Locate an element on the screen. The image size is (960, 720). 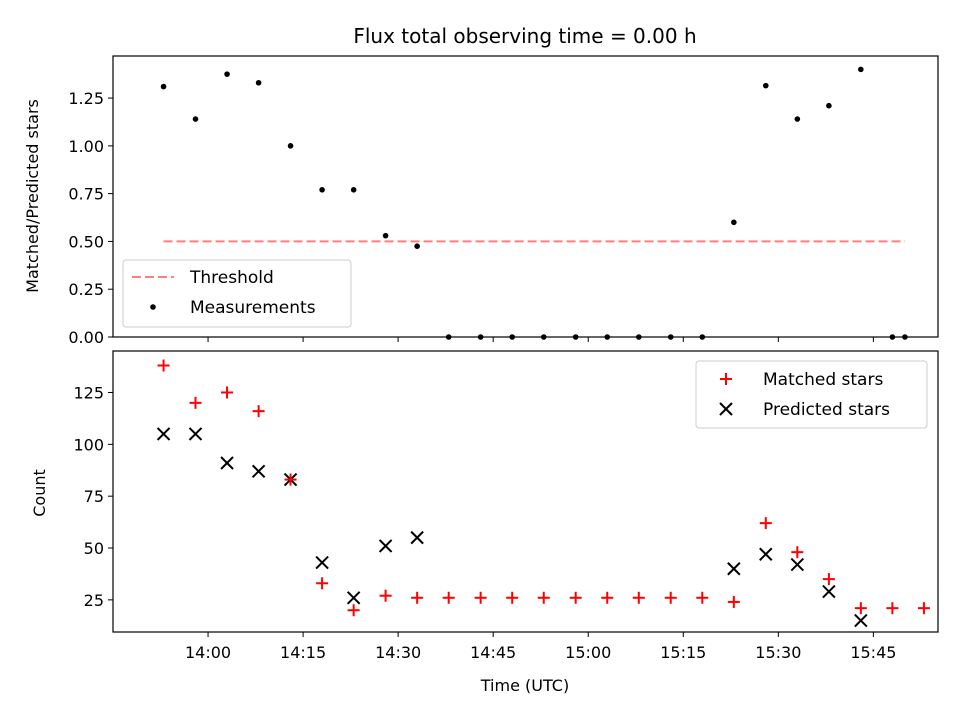
x-axis-label: Time (UTC) is located at coordinates (524, 685).